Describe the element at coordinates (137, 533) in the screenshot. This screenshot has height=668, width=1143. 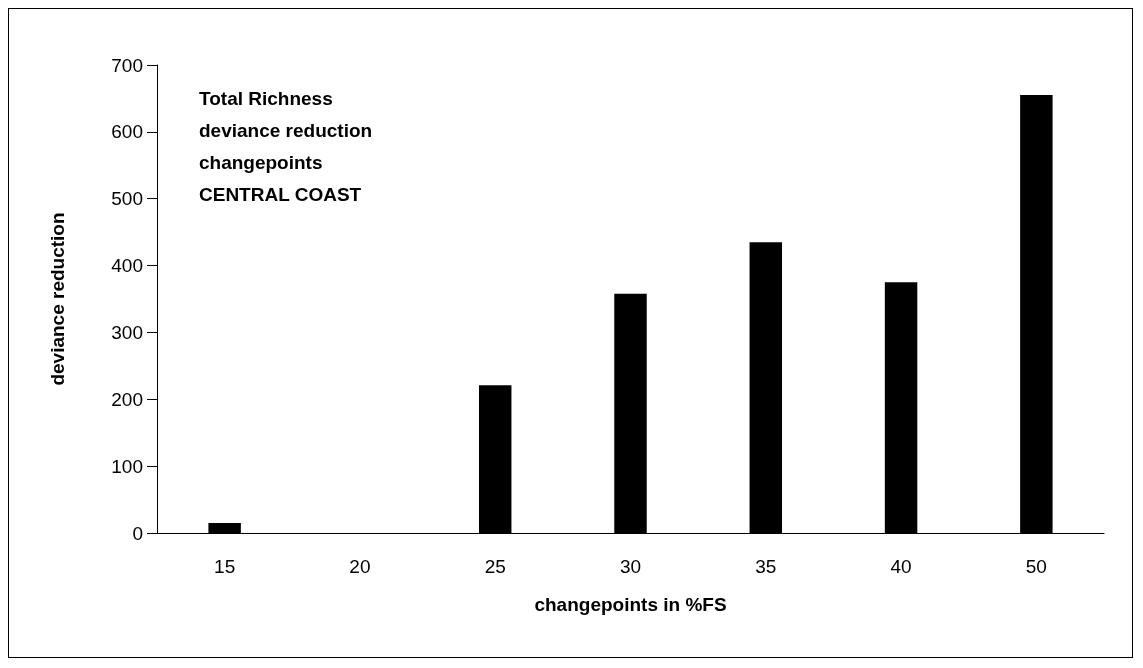
I see `y-tick-label: 0` at that location.